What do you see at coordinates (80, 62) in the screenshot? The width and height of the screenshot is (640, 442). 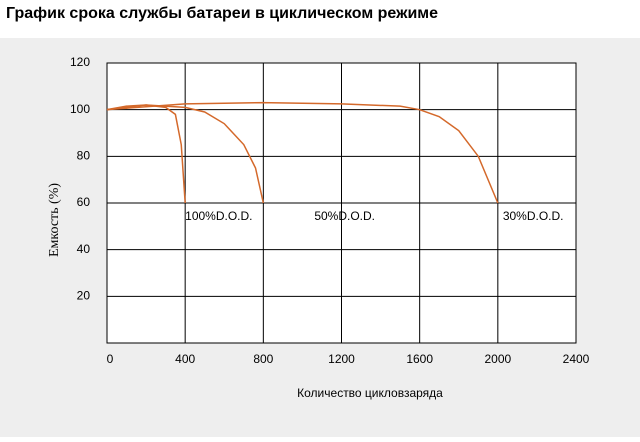 I see `y-tick-label: 120` at bounding box center [80, 62].